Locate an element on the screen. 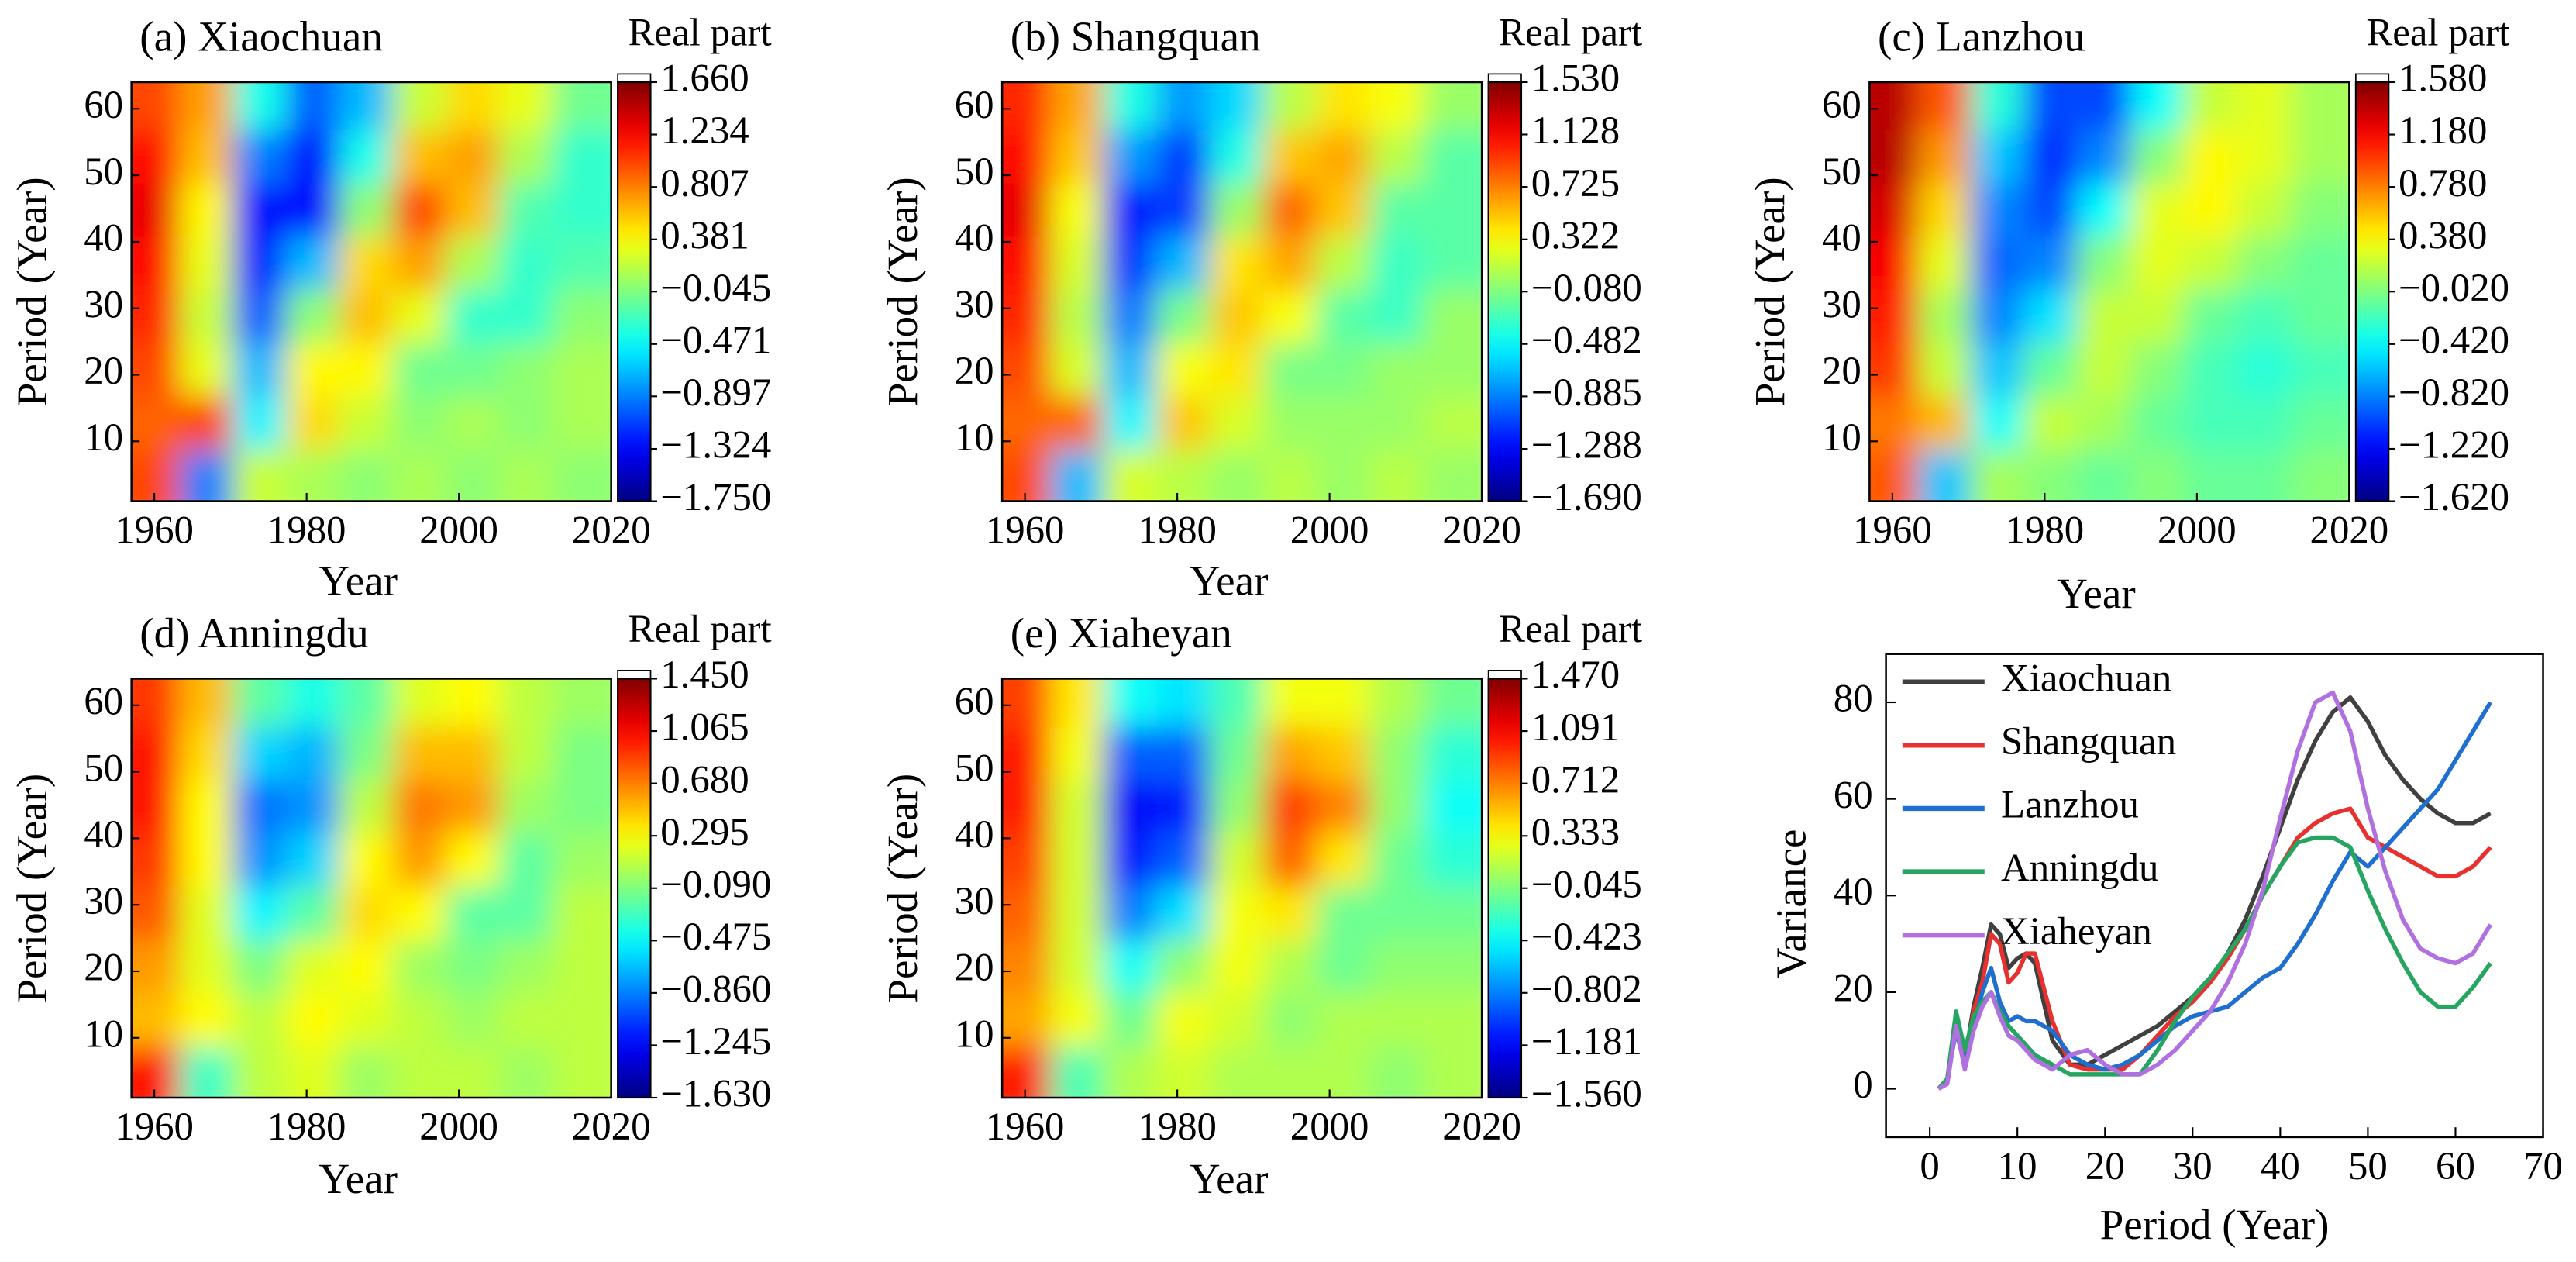 This screenshot has width=2576, height=1262. x-tick-label: 0 is located at coordinates (1929, 1166).